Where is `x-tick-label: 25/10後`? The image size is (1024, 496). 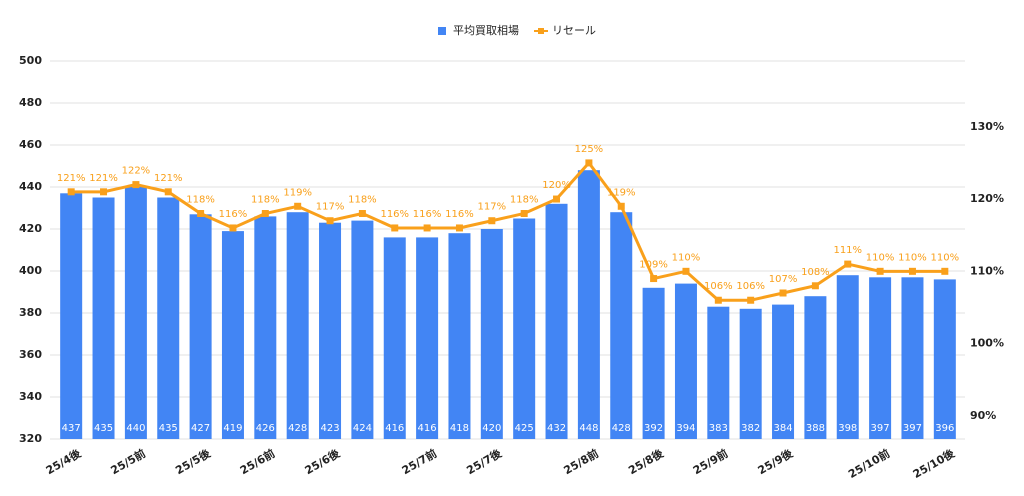 x-tick-label: 25/10後 is located at coordinates (933, 463).